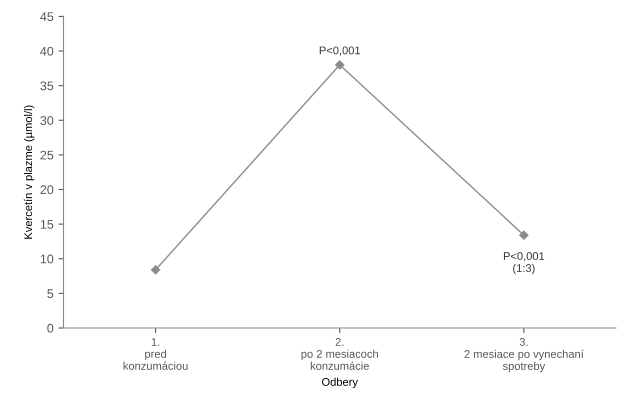 The width and height of the screenshot is (635, 410). Describe the element at coordinates (47, 224) in the screenshot. I see `y-tick-label: 15` at that location.